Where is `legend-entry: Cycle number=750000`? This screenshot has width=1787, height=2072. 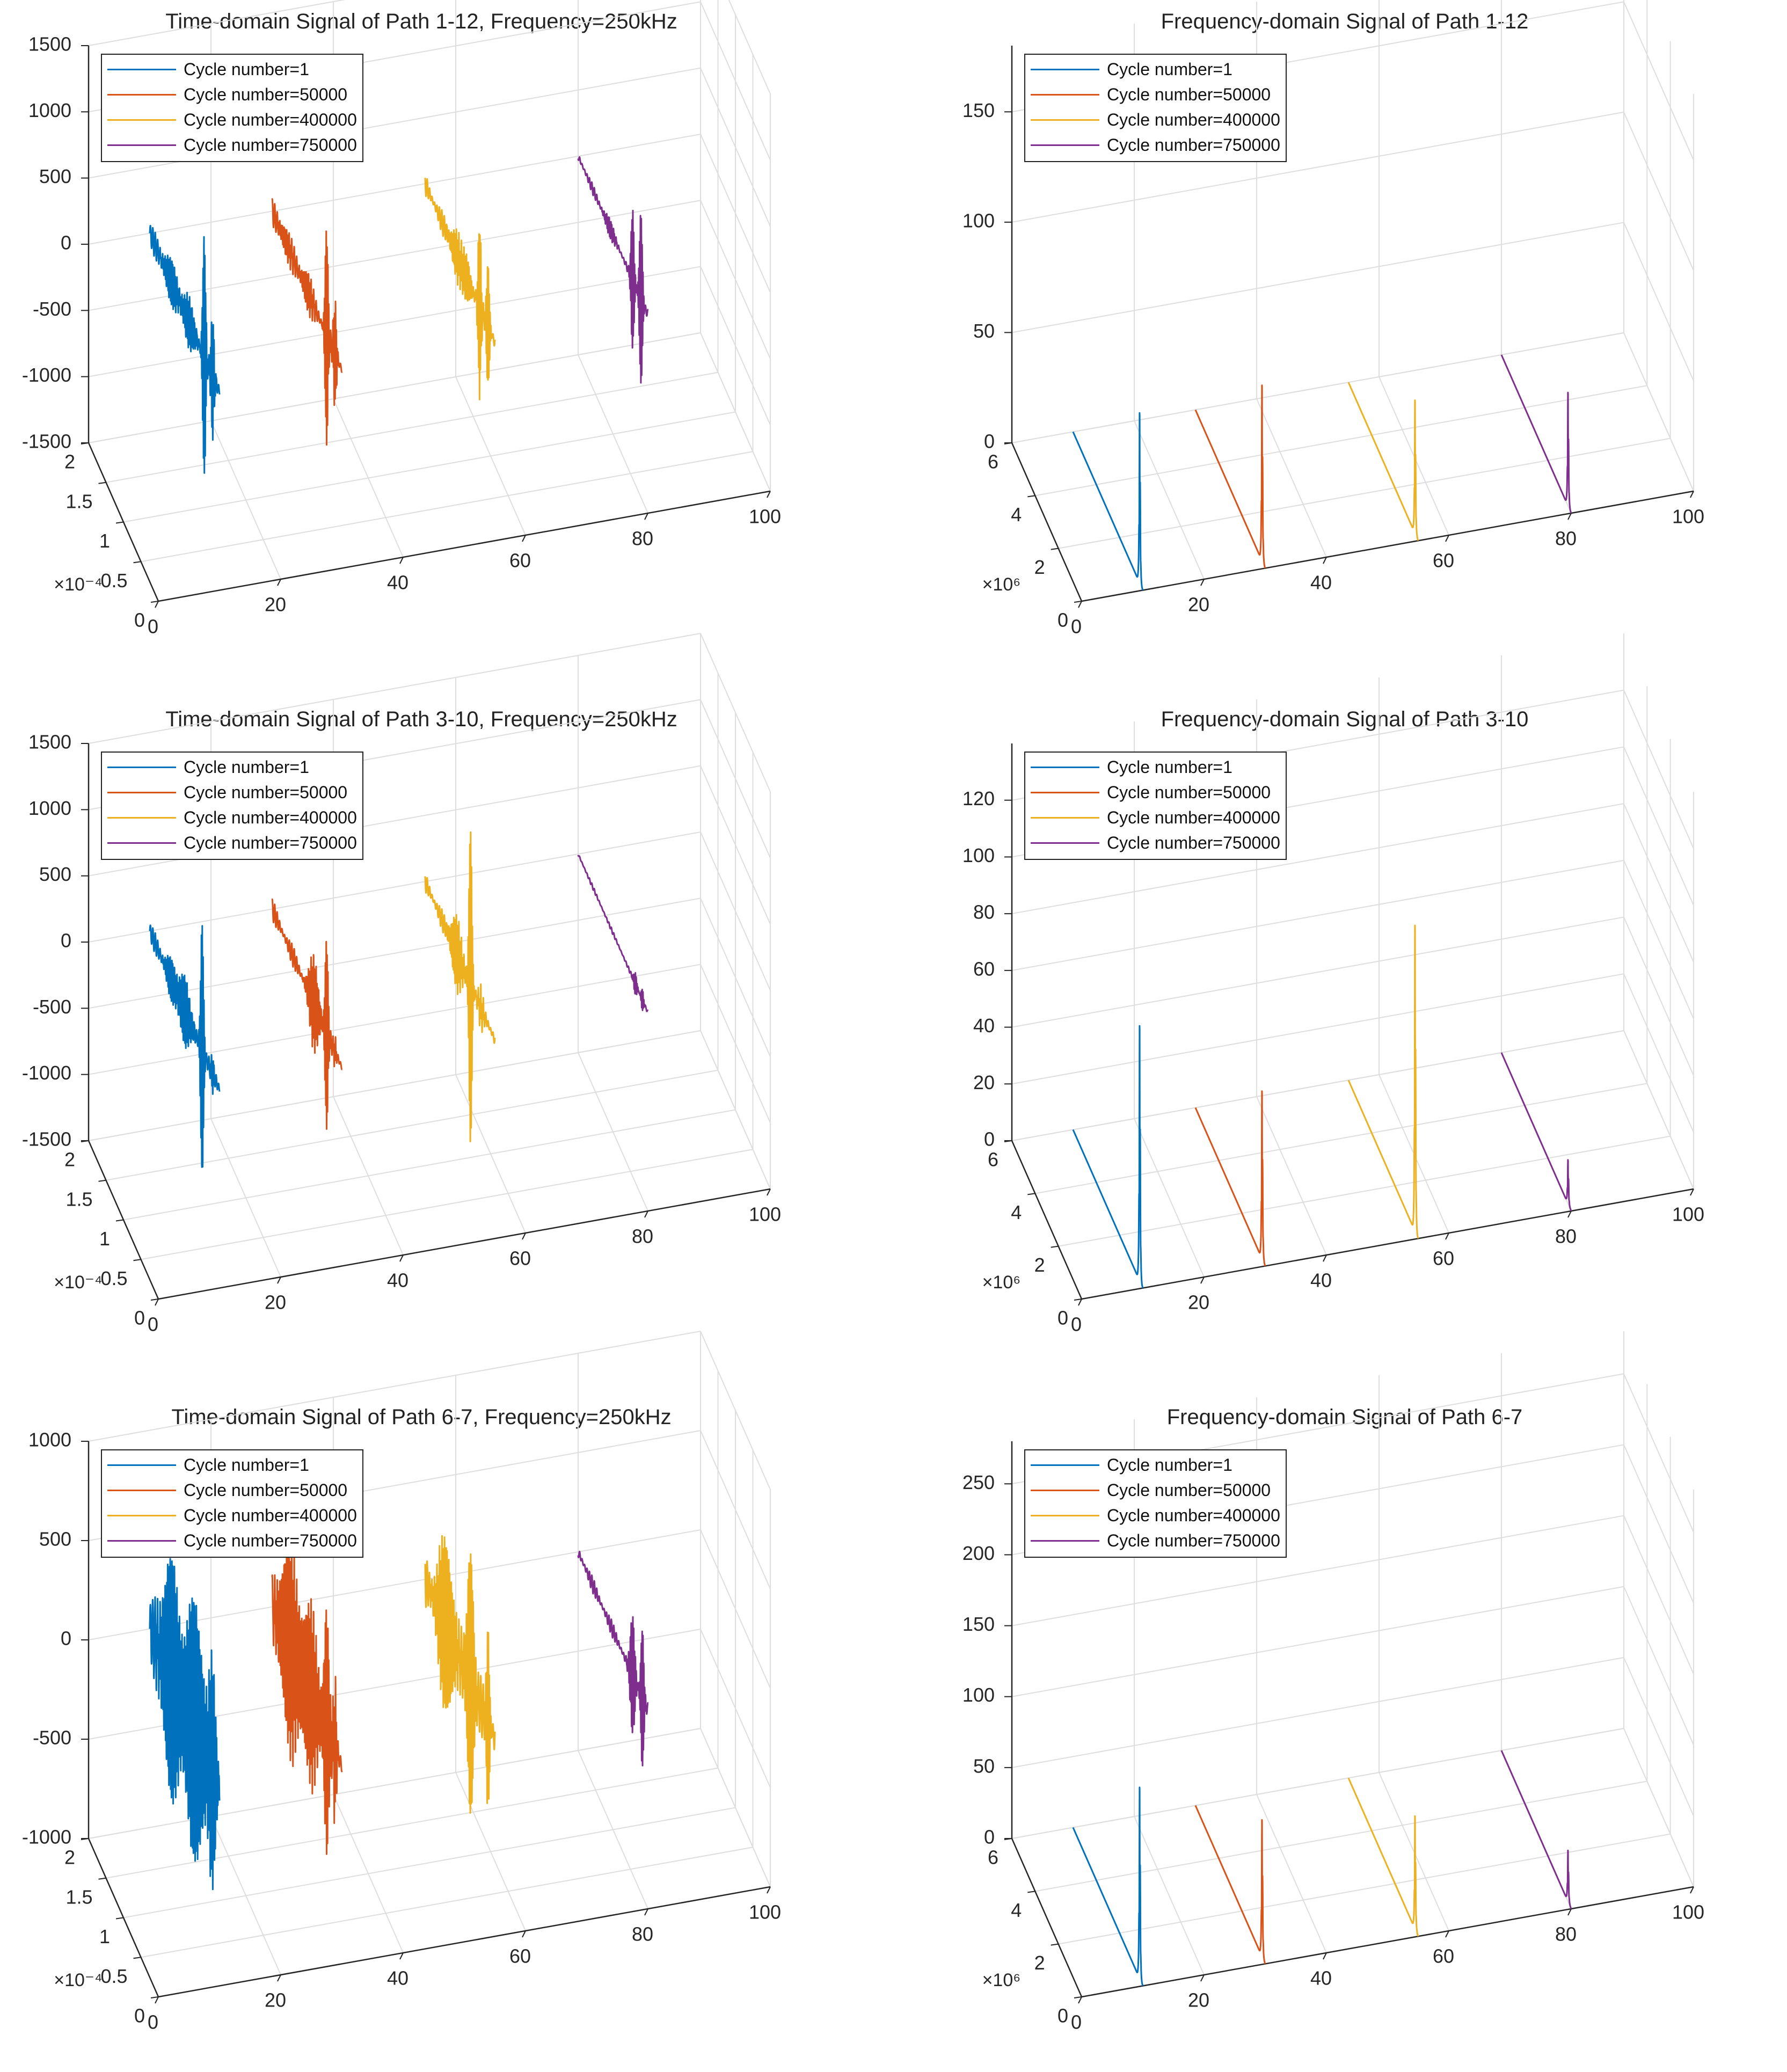 legend-entry: Cycle number=750000 is located at coordinates (1154, 843).